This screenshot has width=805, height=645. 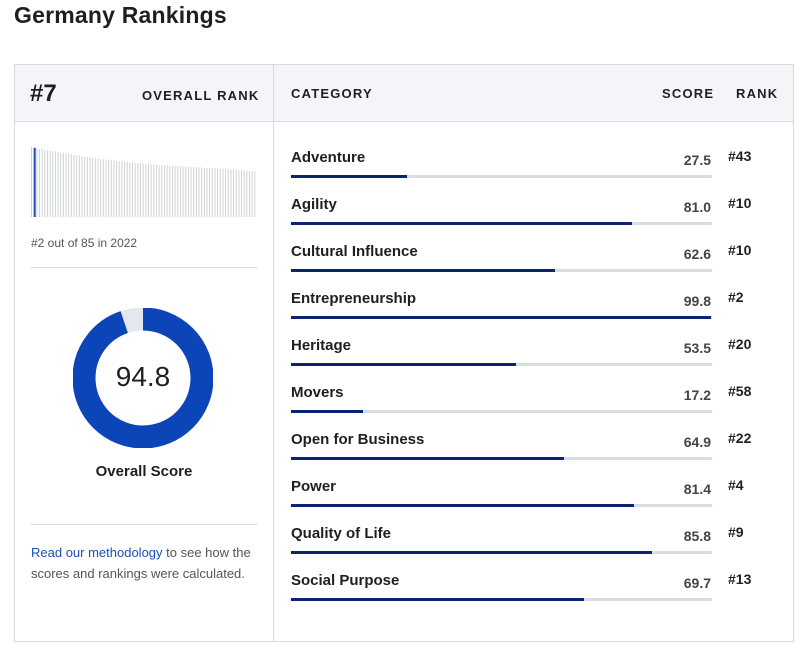 What do you see at coordinates (740, 579) in the screenshot?
I see `category-rank: #13` at bounding box center [740, 579].